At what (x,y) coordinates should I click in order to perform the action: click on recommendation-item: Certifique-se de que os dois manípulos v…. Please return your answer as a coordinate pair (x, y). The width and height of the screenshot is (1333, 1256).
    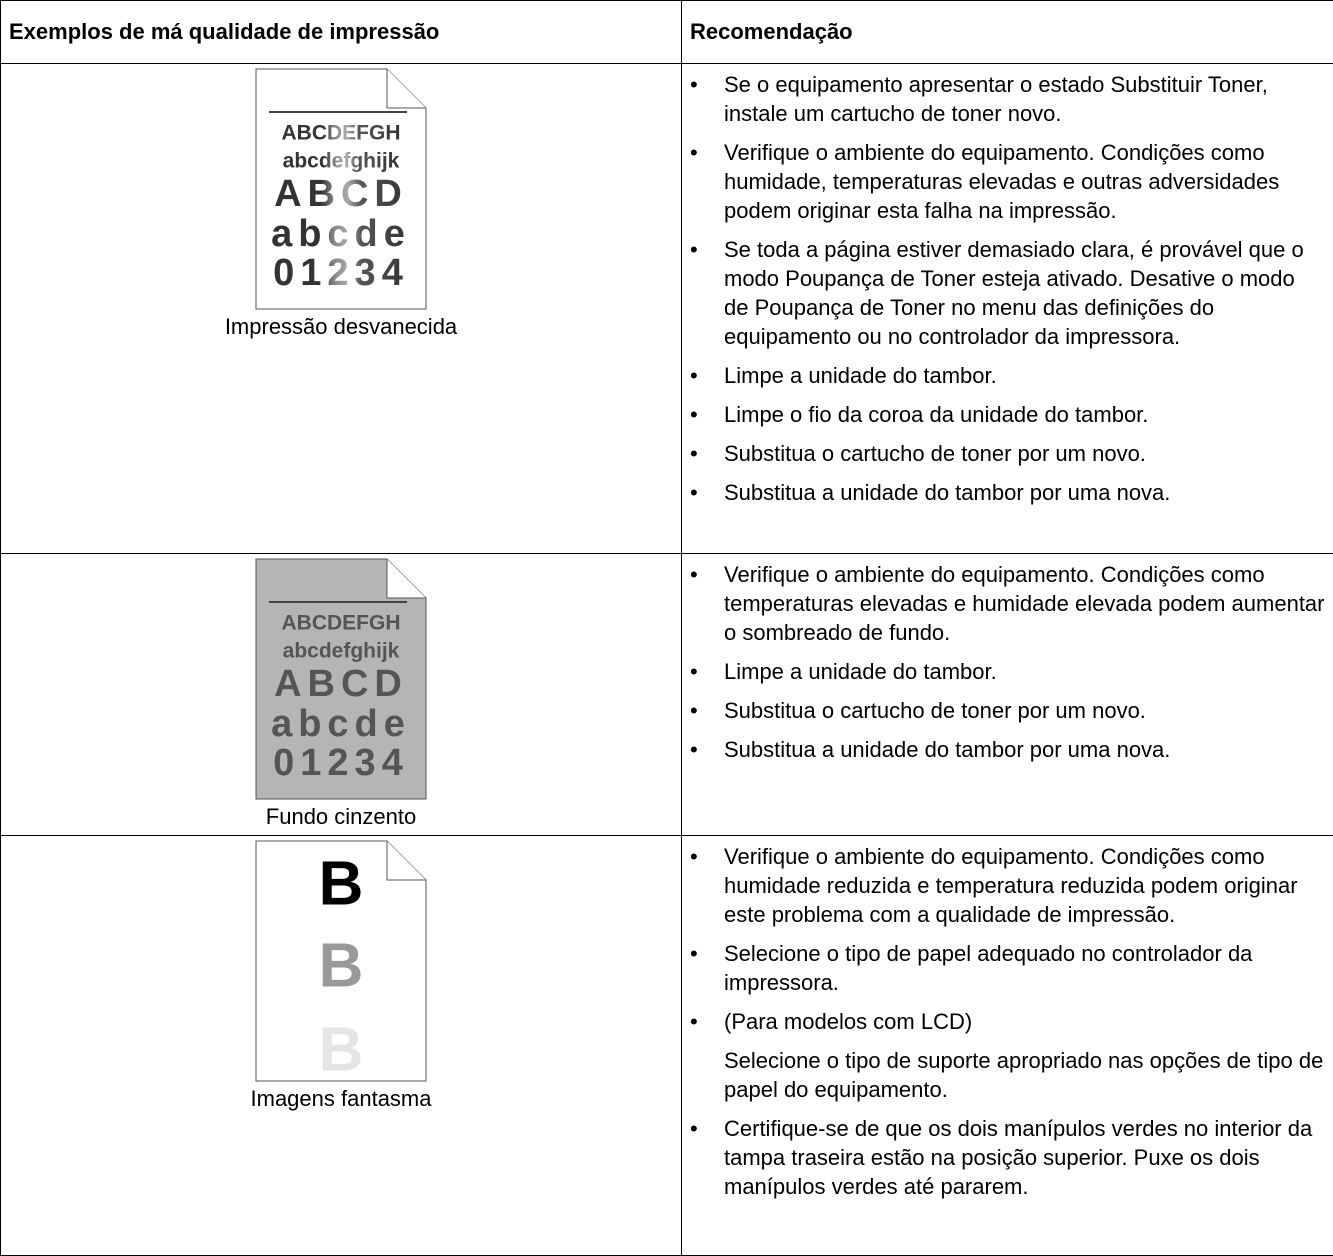
    Looking at the image, I should click on (1003, 1157).